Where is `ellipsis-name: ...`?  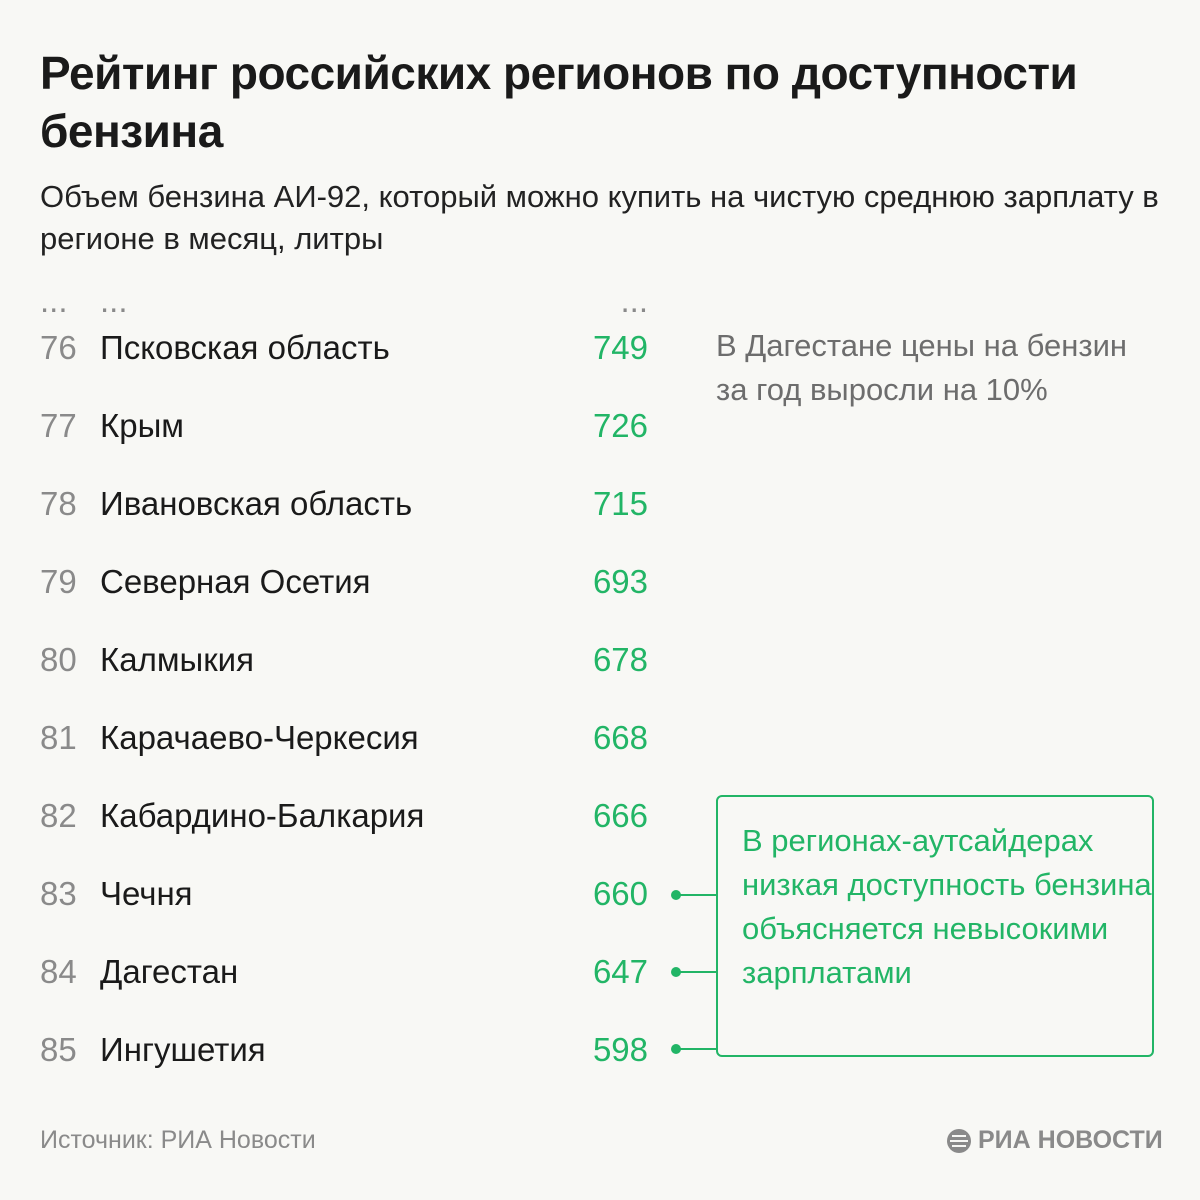 ellipsis-name: ... is located at coordinates (114, 300).